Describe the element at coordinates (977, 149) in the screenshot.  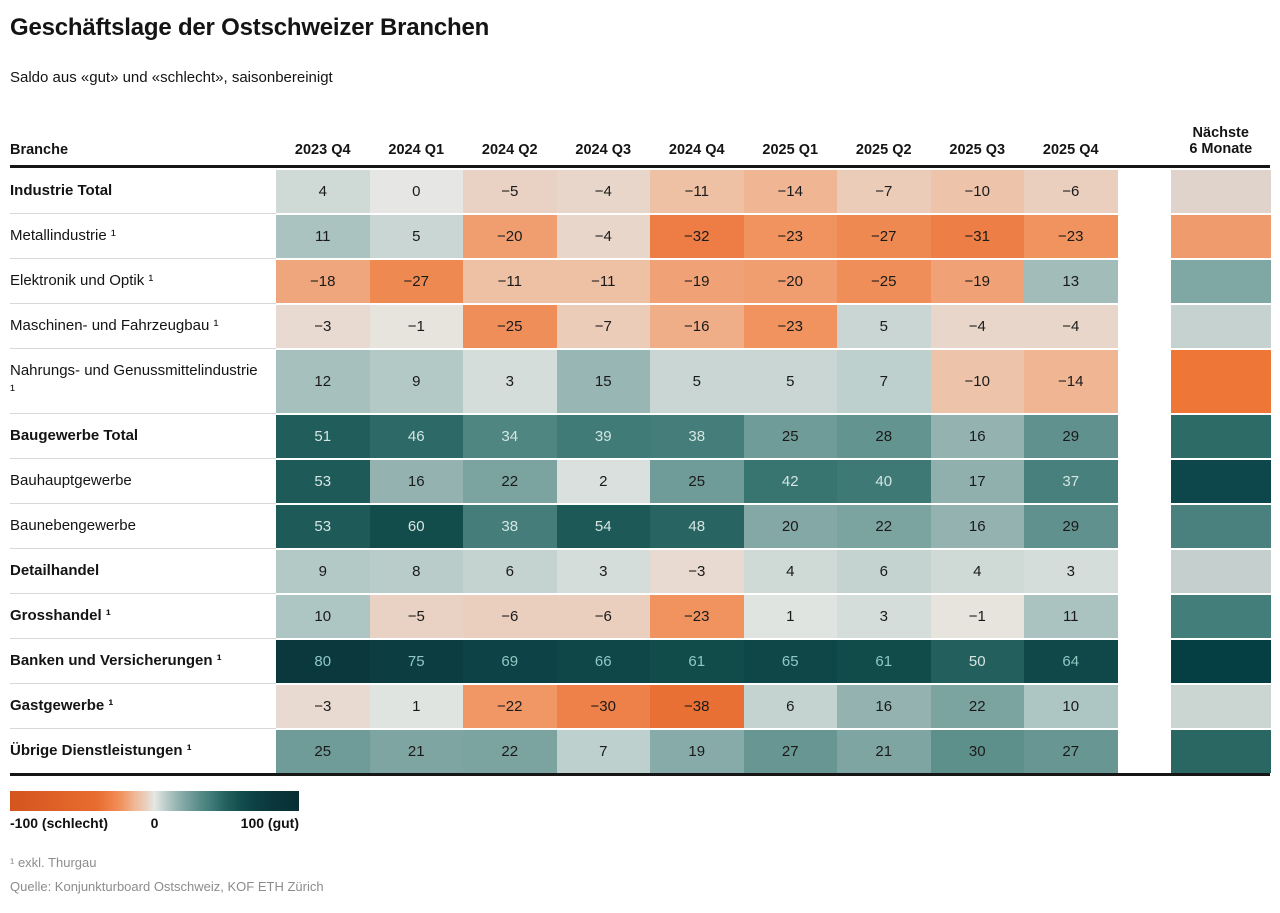
I see `column-header-quarter: 2025 Q3` at that location.